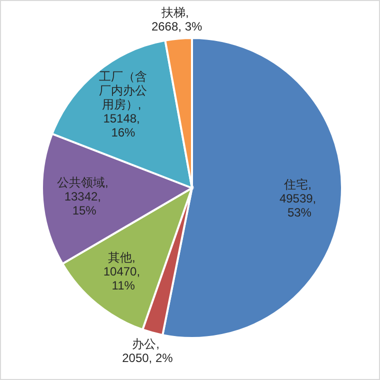 This screenshot has width=380, height=380. Describe the element at coordinates (176, 20) in the screenshot. I see `slice-label: 扶梯, 2668, 3%` at that location.